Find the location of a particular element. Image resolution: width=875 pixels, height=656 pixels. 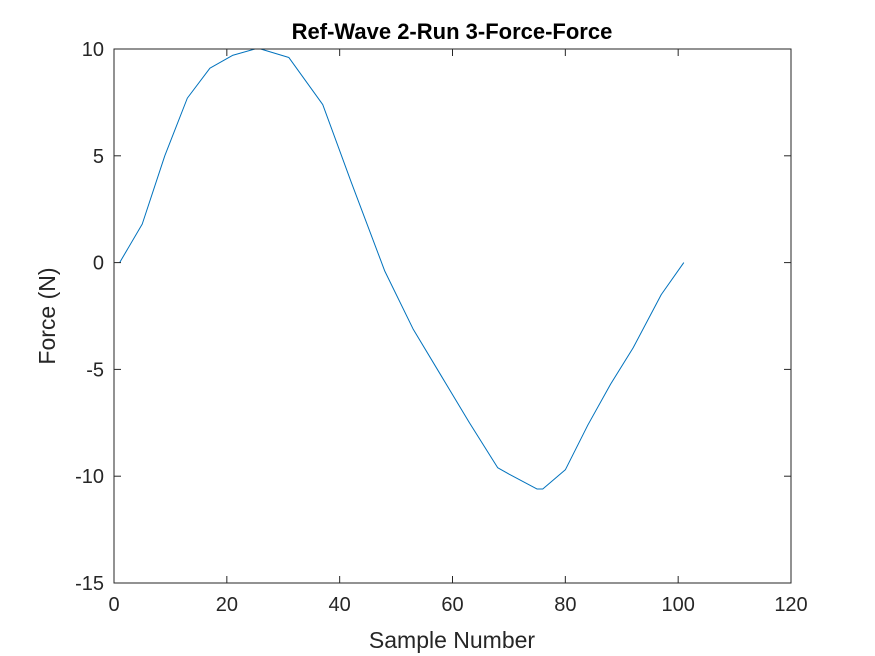

y-tick-label: -15 is located at coordinates (89, 584).